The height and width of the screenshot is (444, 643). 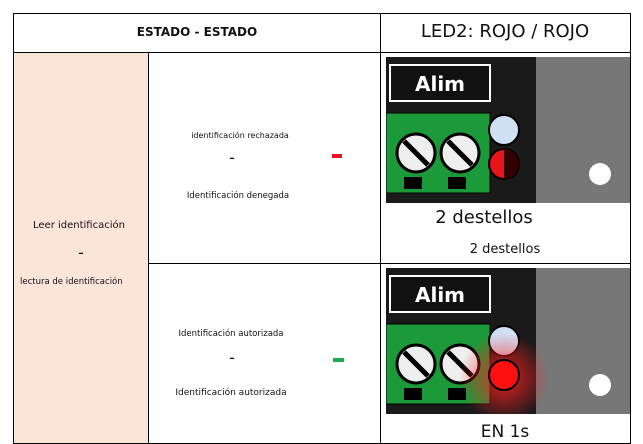 I want to click on result-text: identificación rechazada, so click(x=240, y=135).